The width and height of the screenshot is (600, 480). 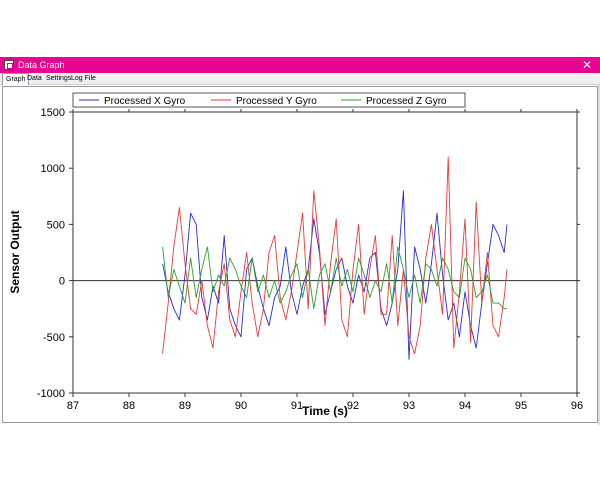 I want to click on tab-data: Data, so click(x=34, y=78).